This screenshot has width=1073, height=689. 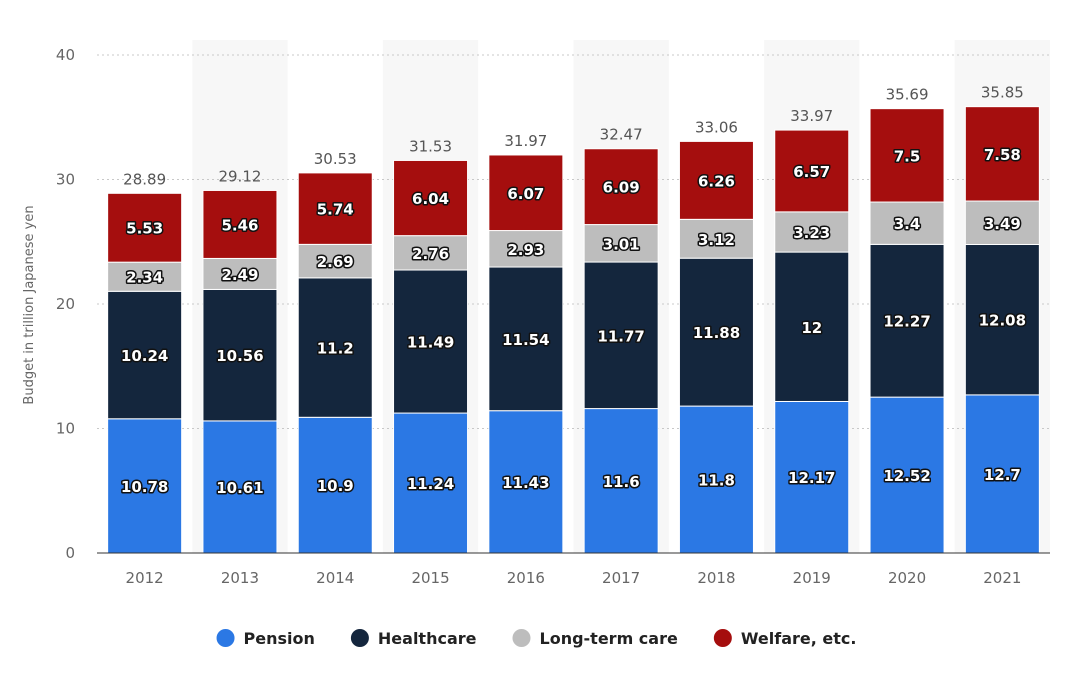 I want to click on bar-segment-welfare-etc--2018, so click(x=716, y=180).